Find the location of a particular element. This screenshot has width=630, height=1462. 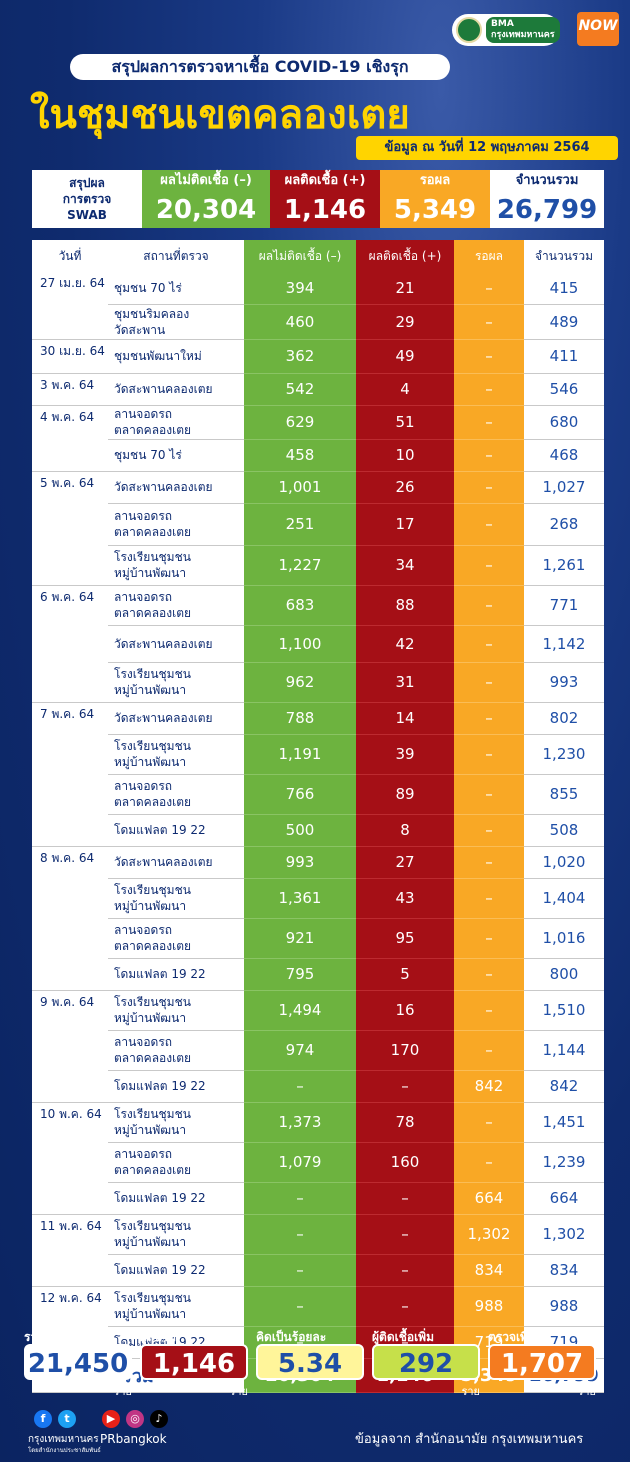

row-total: 771 is located at coordinates (564, 605).